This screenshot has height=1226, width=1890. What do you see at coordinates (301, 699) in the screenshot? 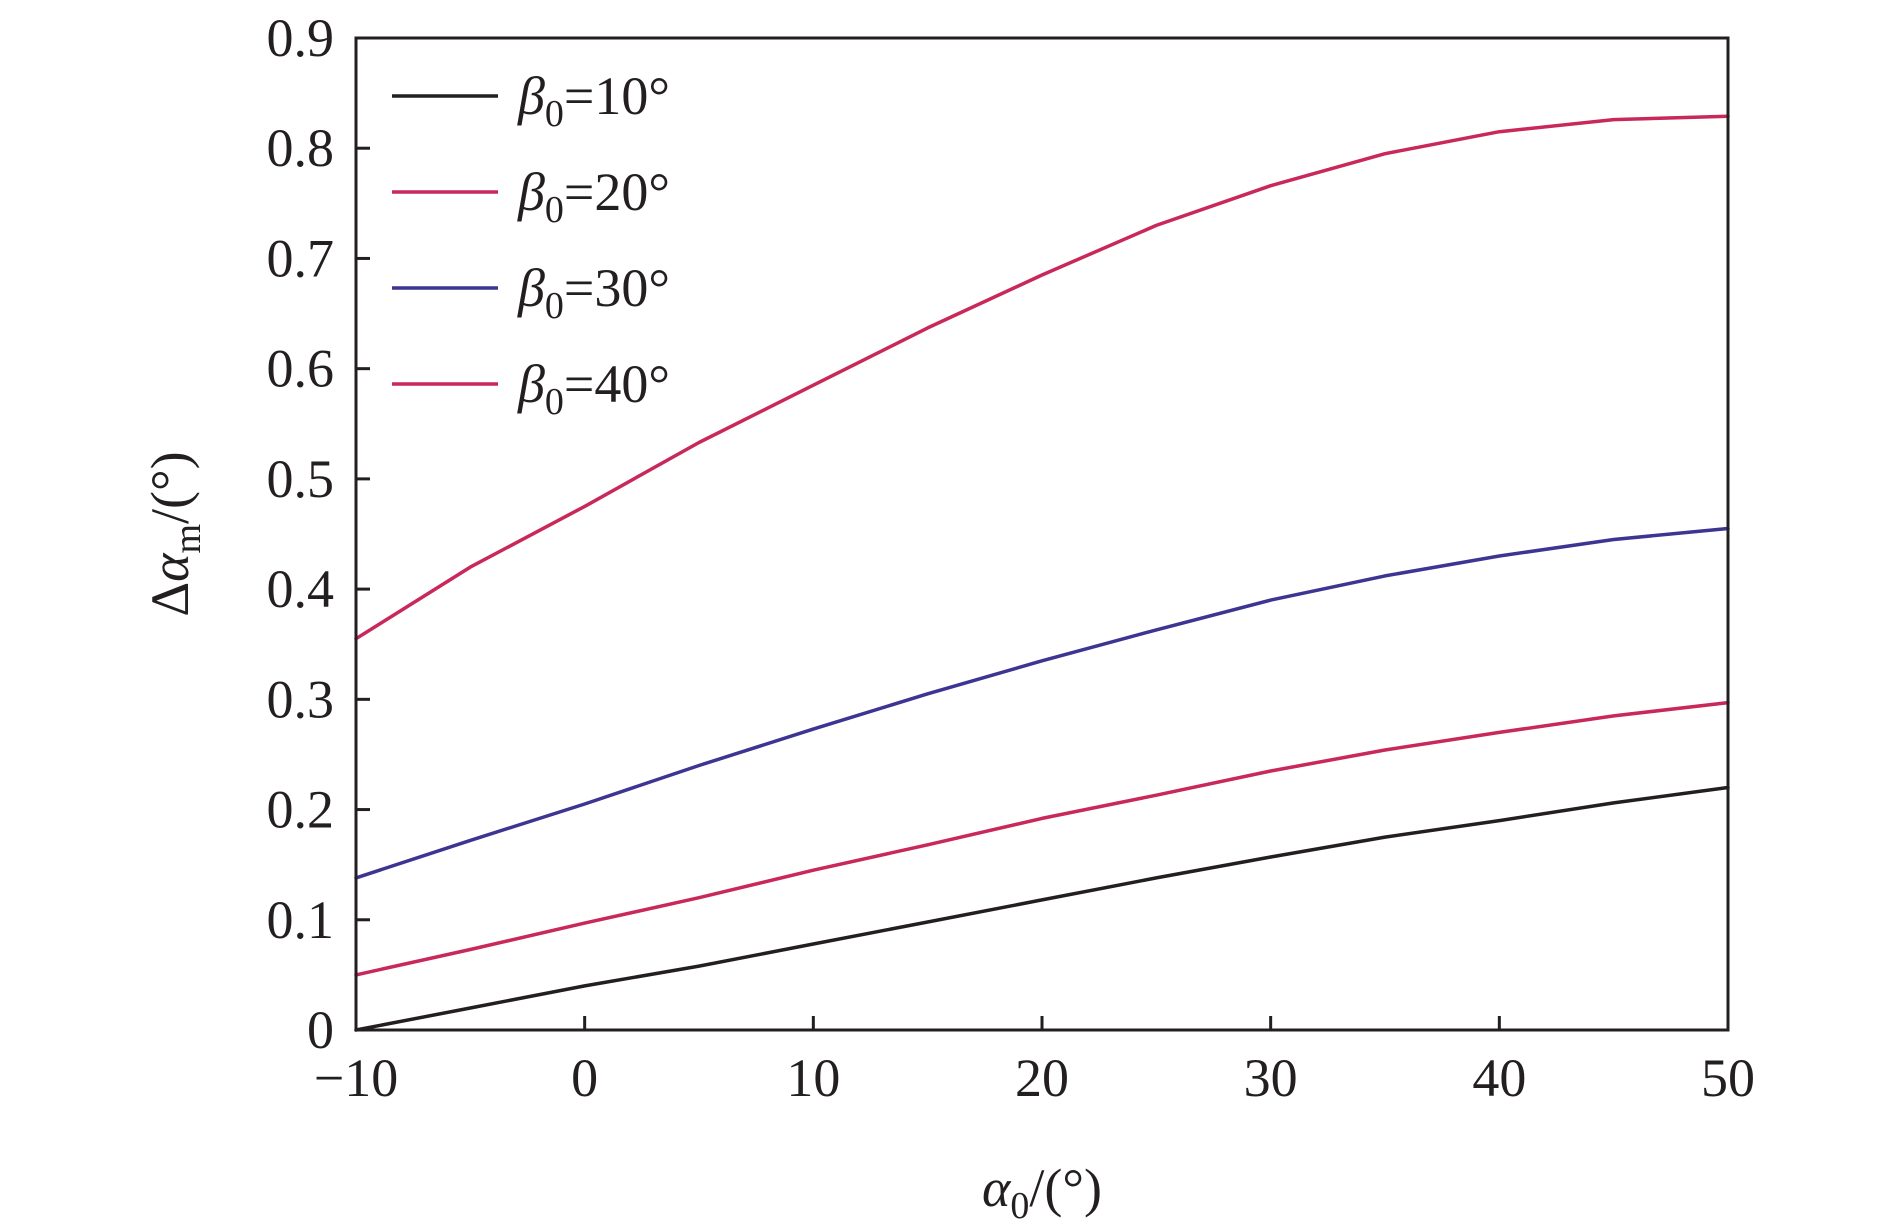
I see `y-tick-label: 0.3` at bounding box center [301, 699].